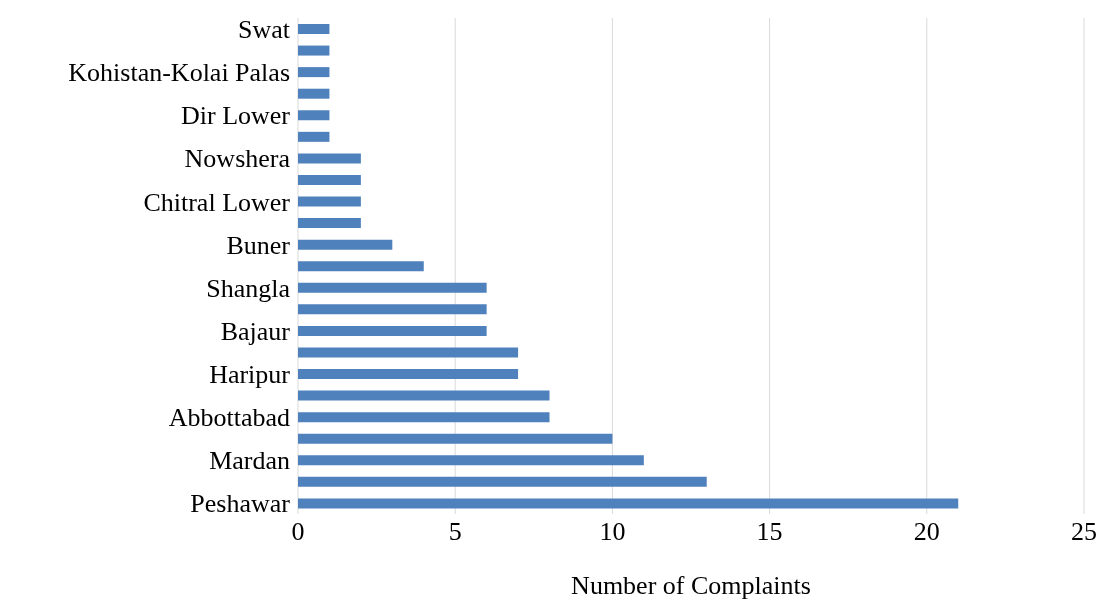 Image resolution: width=1112 pixels, height=612 pixels. Describe the element at coordinates (235, 116) in the screenshot. I see `y-tick-label: Dir Lower` at that location.